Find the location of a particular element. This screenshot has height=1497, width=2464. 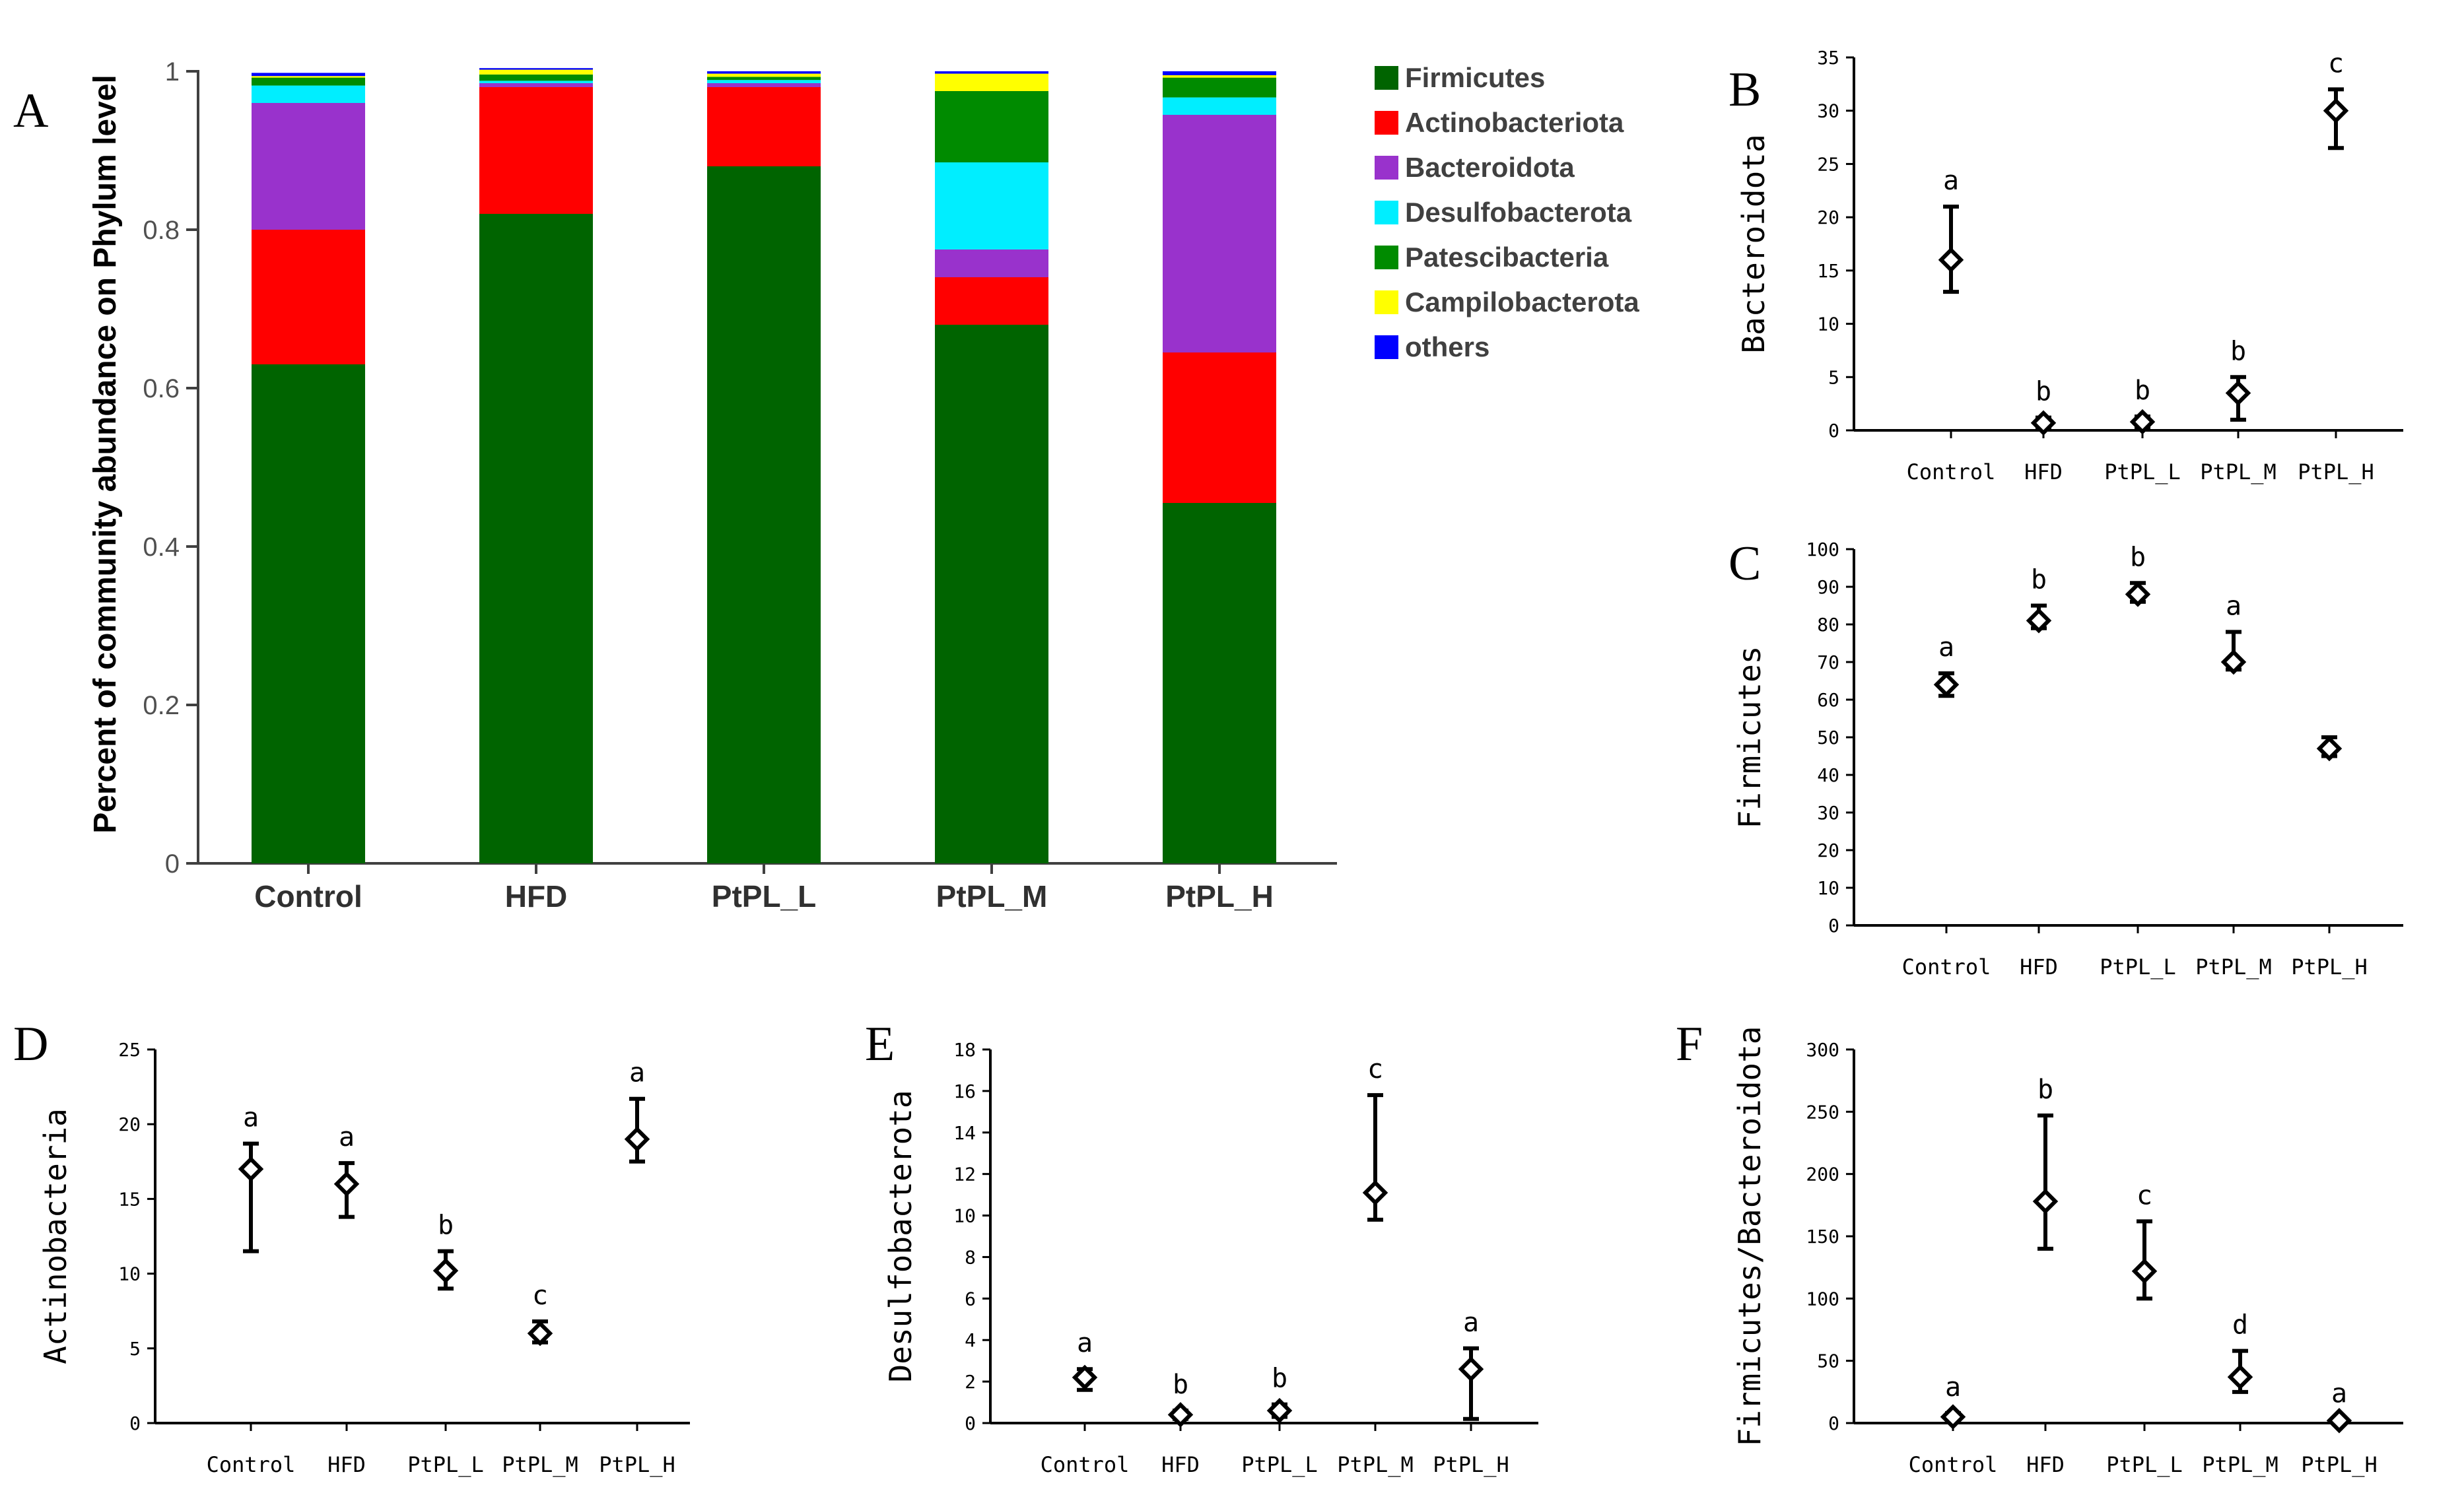

y-tick-label: 80 is located at coordinates (1828, 625).